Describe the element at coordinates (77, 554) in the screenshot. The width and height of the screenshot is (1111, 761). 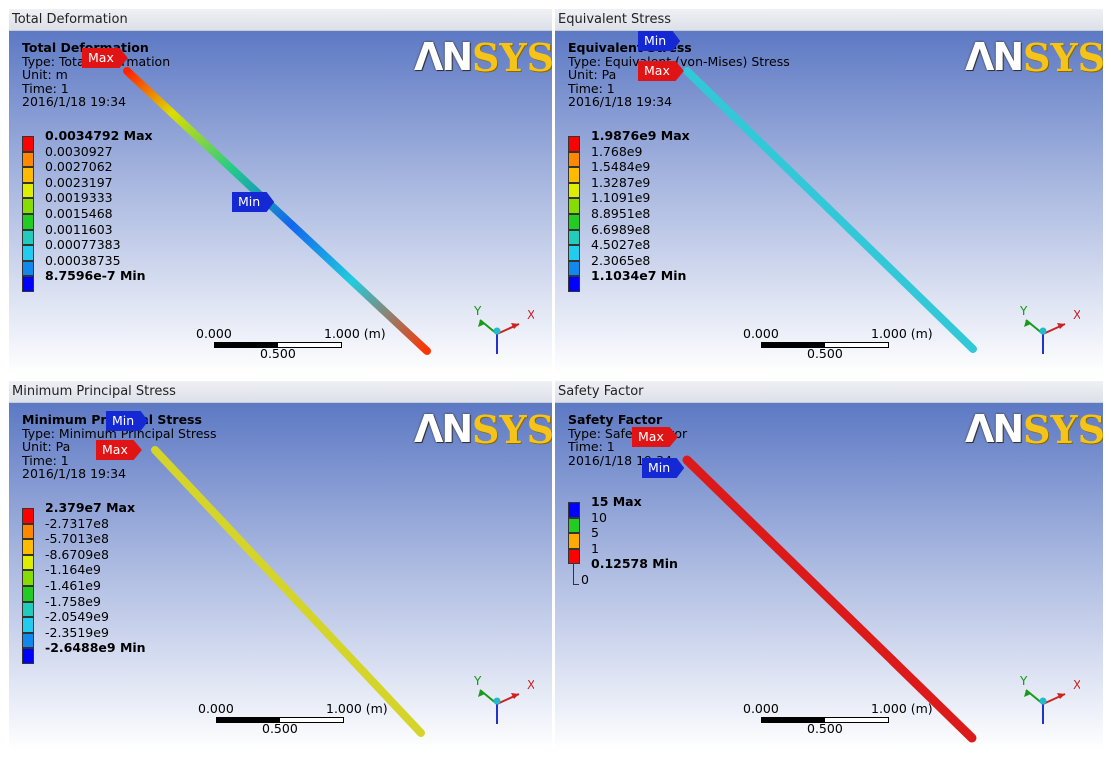
I see `legend-label: -8.6709e8` at that location.